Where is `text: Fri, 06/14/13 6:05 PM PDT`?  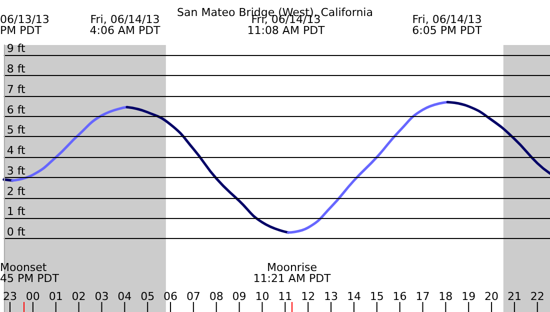
text: Fri, 06/14/13 6:05 PM PDT is located at coordinates (447, 25).